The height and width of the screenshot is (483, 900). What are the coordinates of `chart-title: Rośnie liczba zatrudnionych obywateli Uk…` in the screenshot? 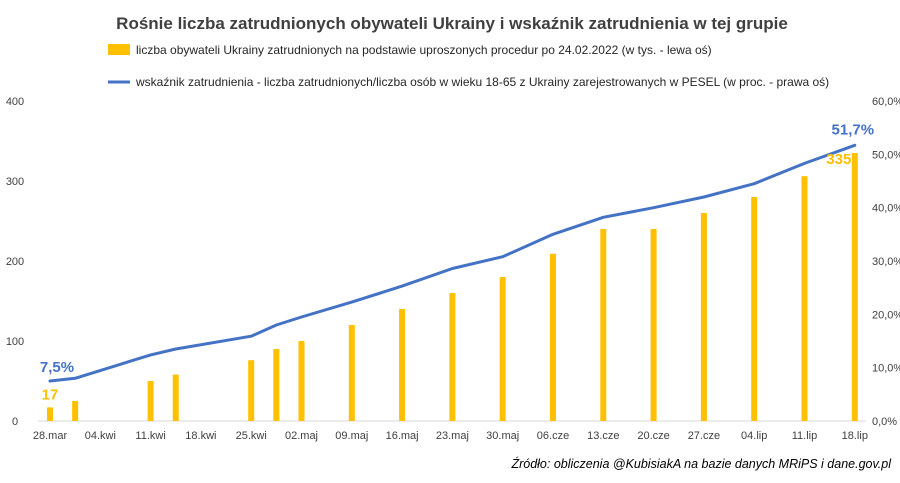 It's located at (452, 23).